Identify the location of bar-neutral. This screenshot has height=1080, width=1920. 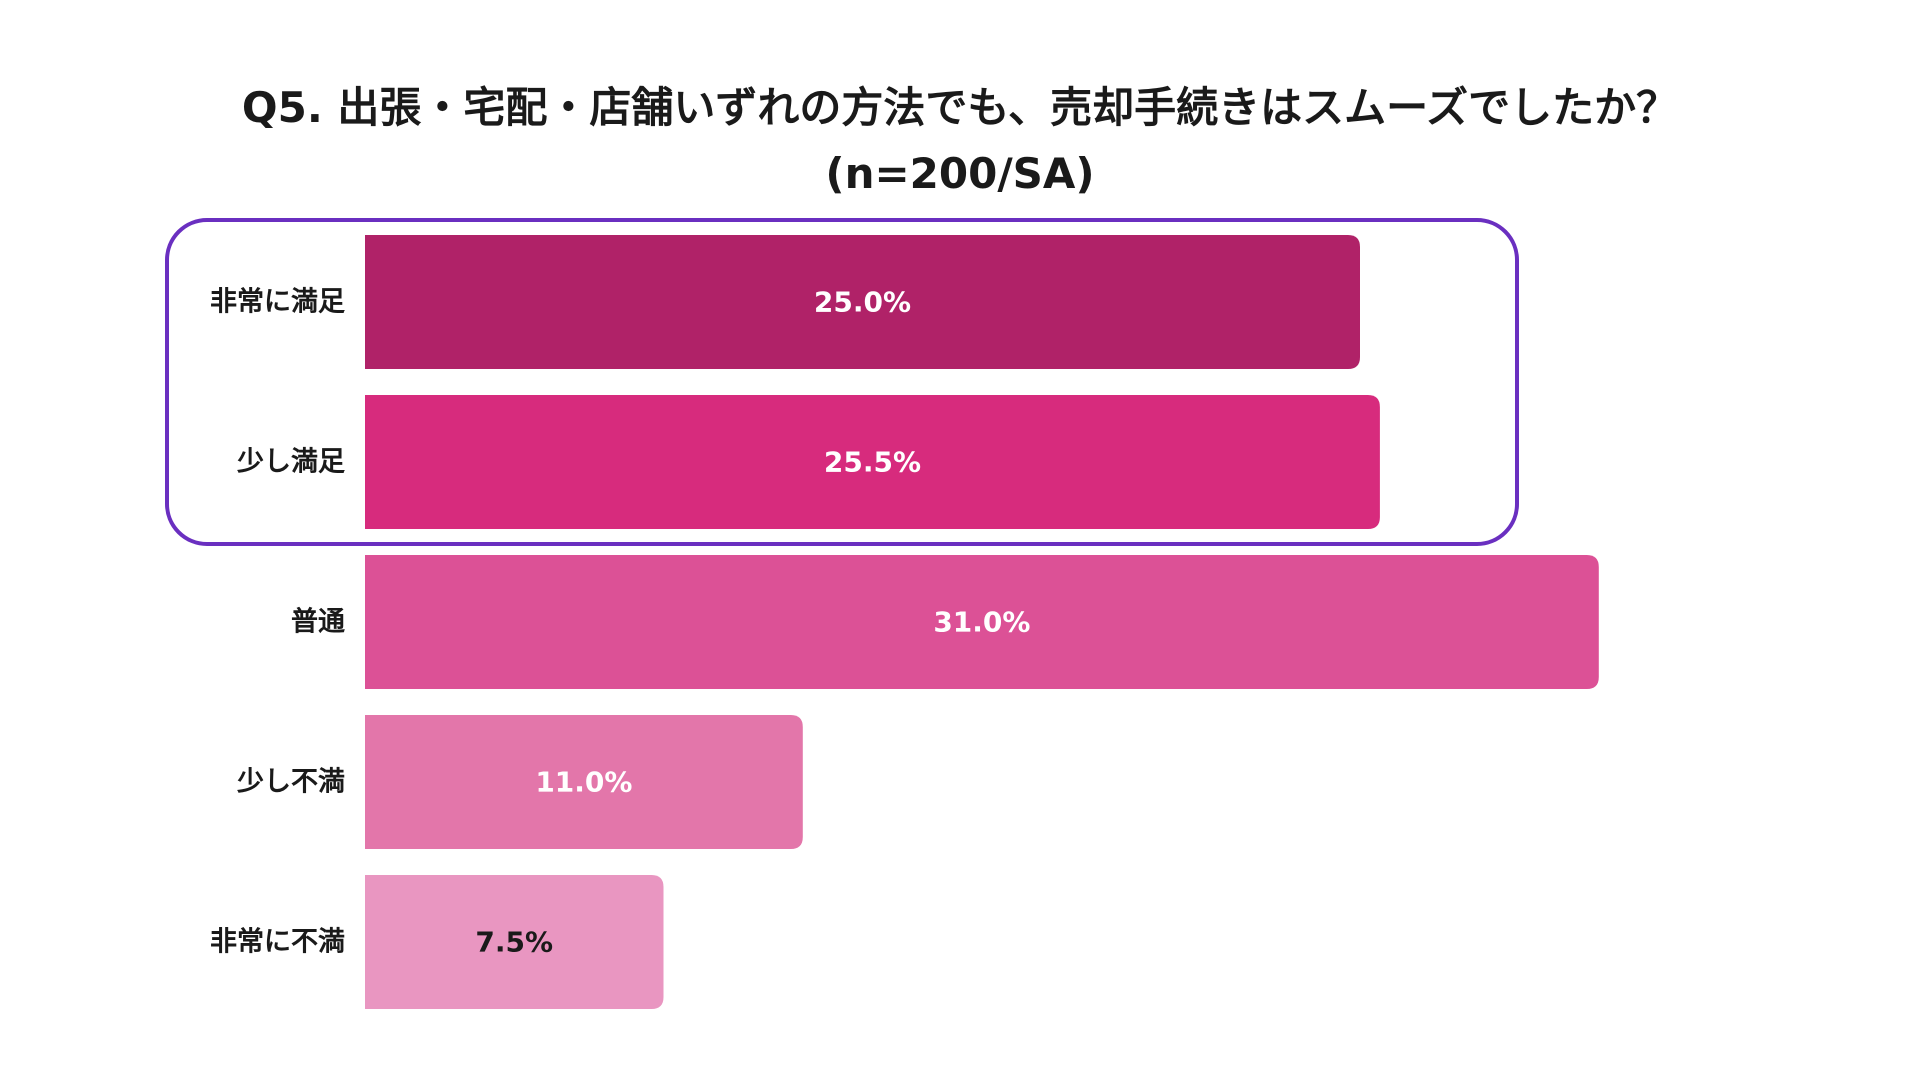
(982, 622).